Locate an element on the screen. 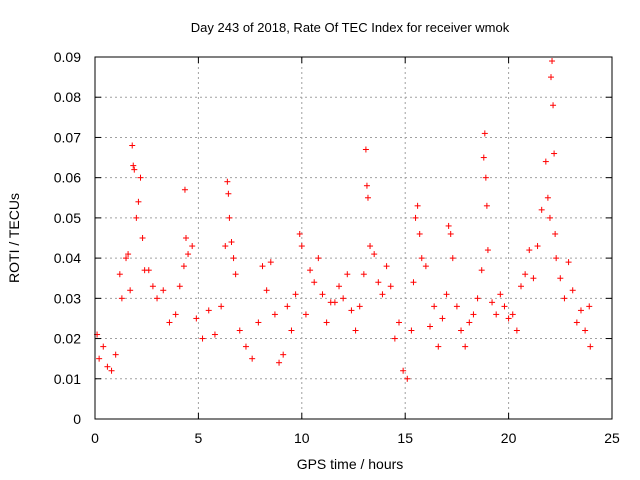 The height and width of the screenshot is (480, 640). y-tick-label: 0.03 is located at coordinates (67, 298).